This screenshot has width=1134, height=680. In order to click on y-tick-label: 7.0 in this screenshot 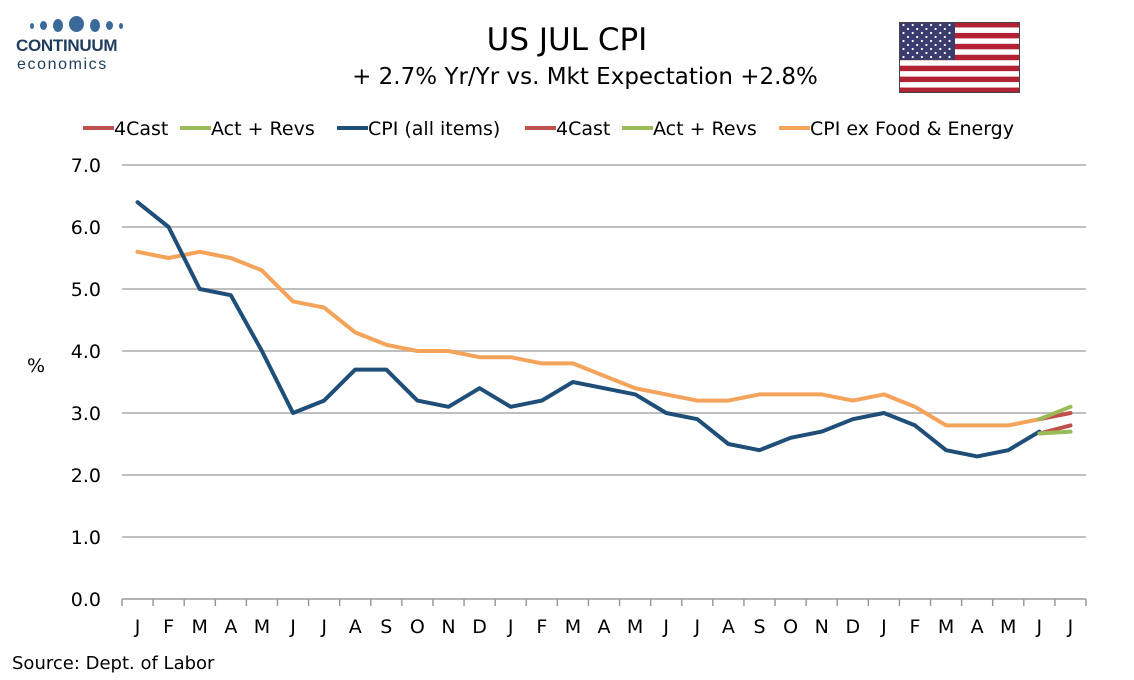, I will do `click(86, 166)`.